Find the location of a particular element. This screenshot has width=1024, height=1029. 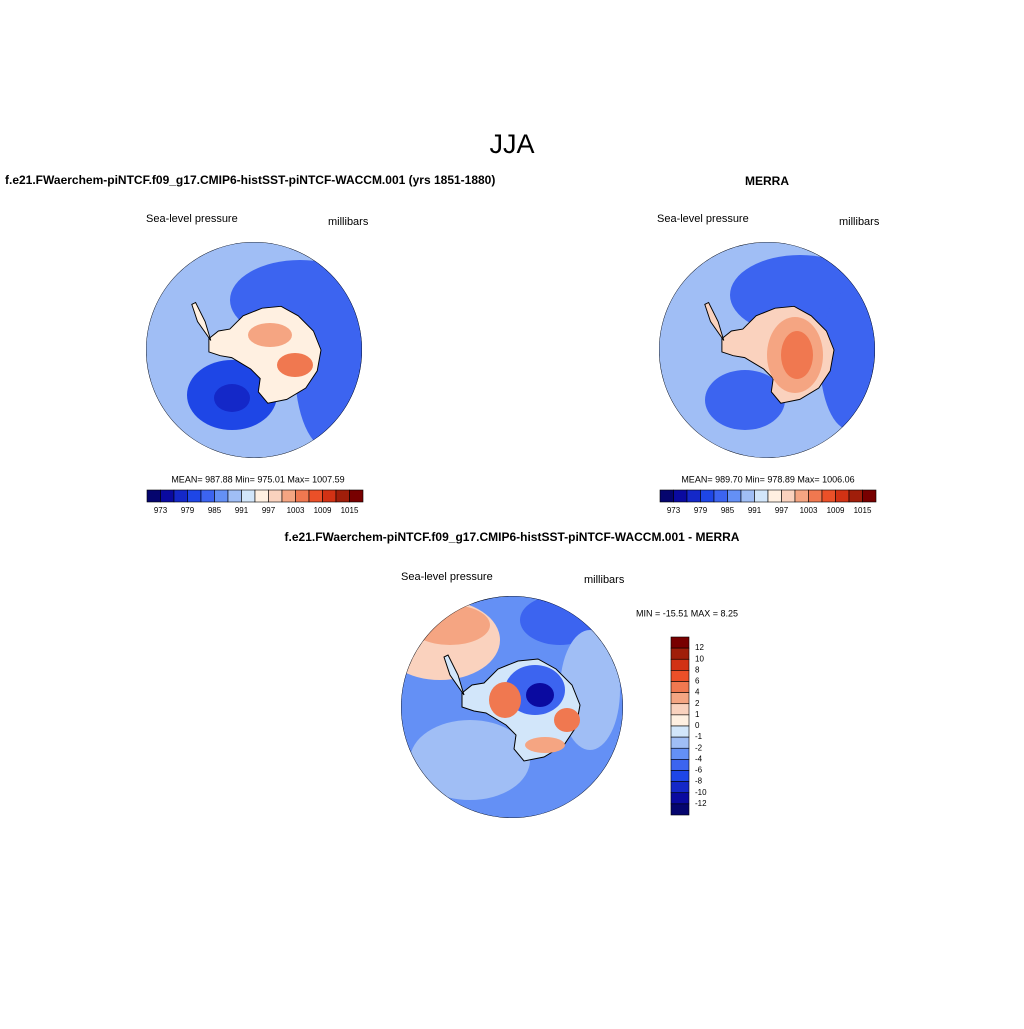

colorbar-label: -8 is located at coordinates (699, 781).